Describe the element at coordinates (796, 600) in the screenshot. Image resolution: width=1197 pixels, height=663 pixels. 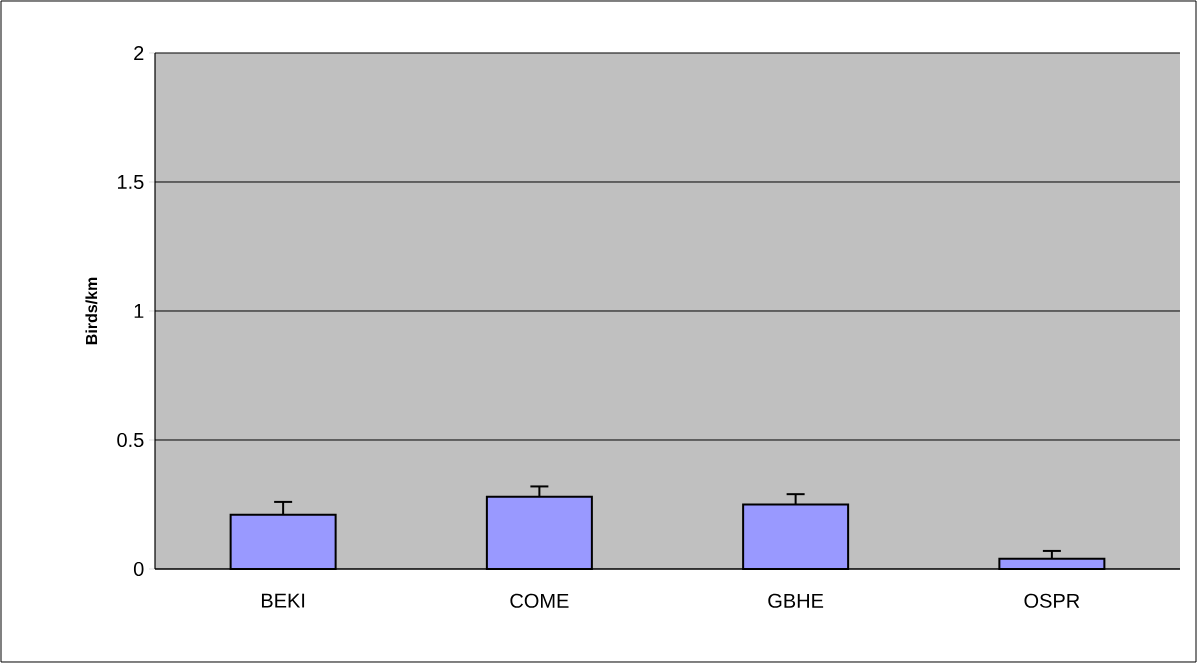
I see `x-tick-label: GBHE` at that location.